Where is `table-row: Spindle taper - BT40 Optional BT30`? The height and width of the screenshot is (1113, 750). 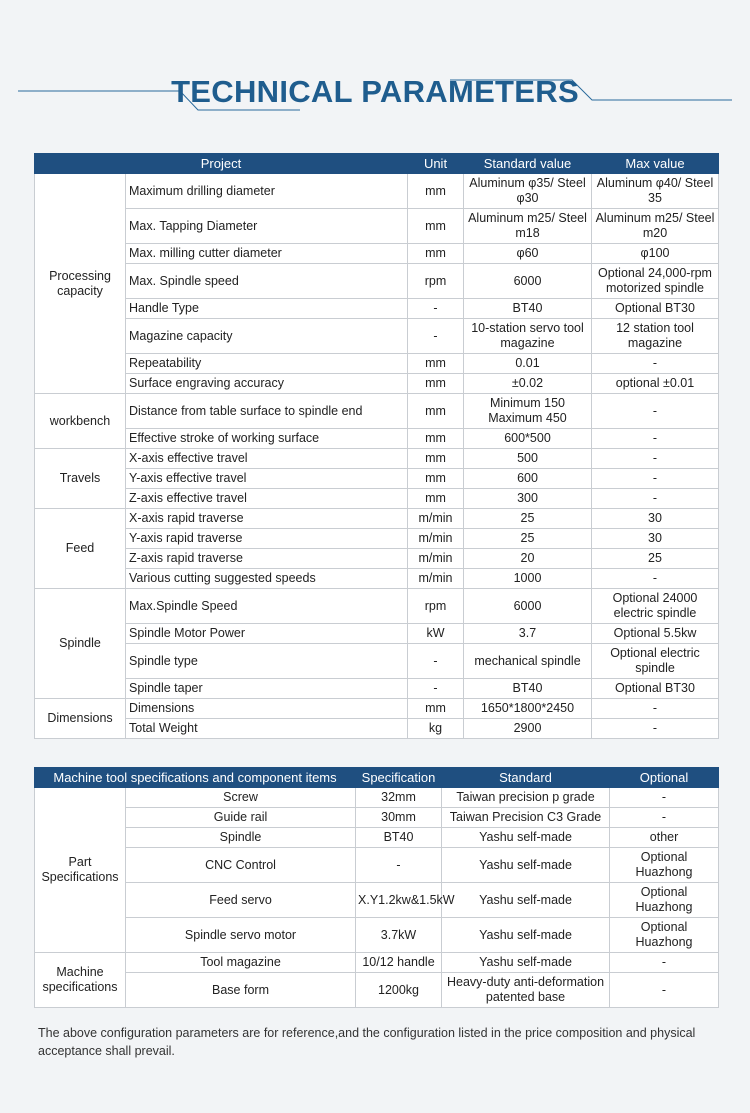
table-row: Spindle taper - BT40 Optional BT30 is located at coordinates (377, 688).